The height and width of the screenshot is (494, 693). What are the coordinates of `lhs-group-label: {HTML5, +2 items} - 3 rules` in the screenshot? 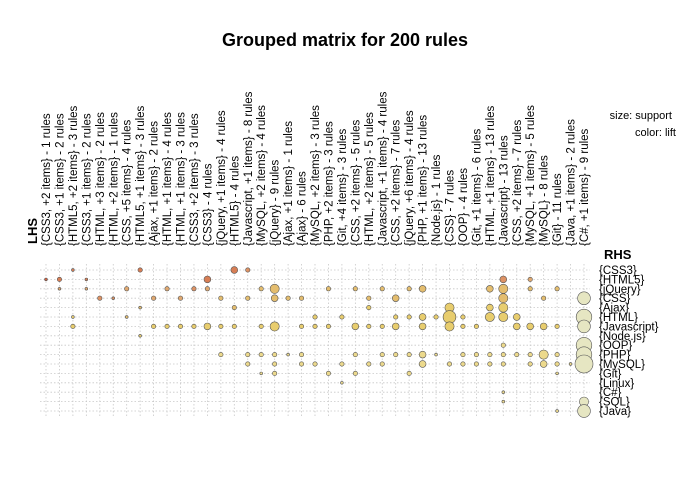 It's located at (74, 175).